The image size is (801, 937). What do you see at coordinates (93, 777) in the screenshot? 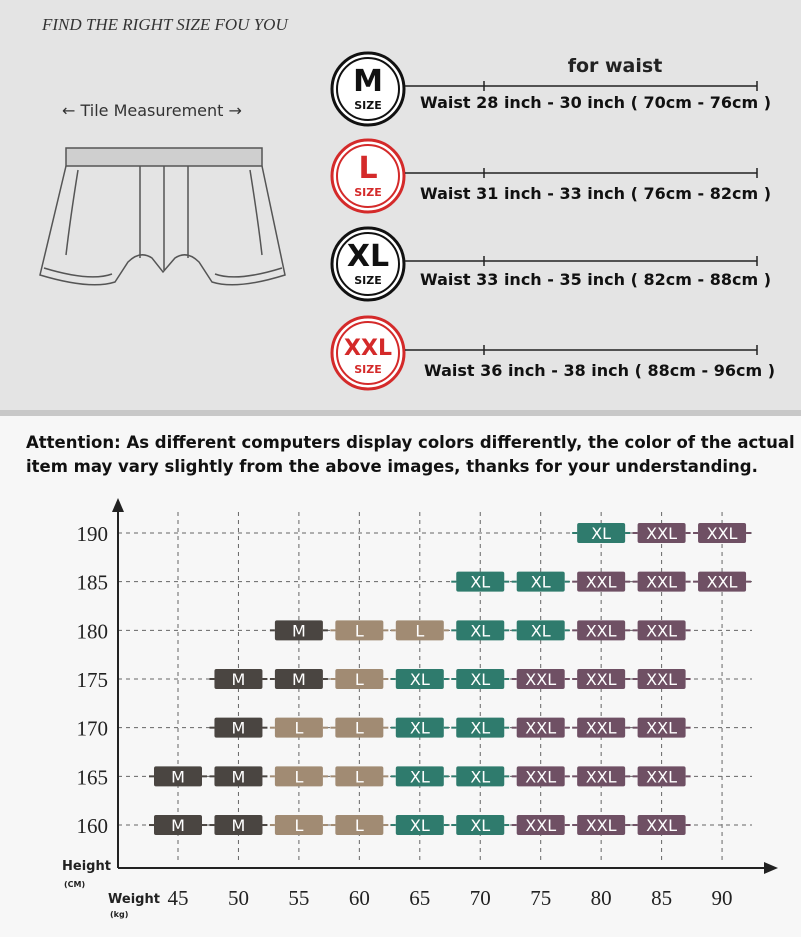
I see `height-label: 165` at bounding box center [93, 777].